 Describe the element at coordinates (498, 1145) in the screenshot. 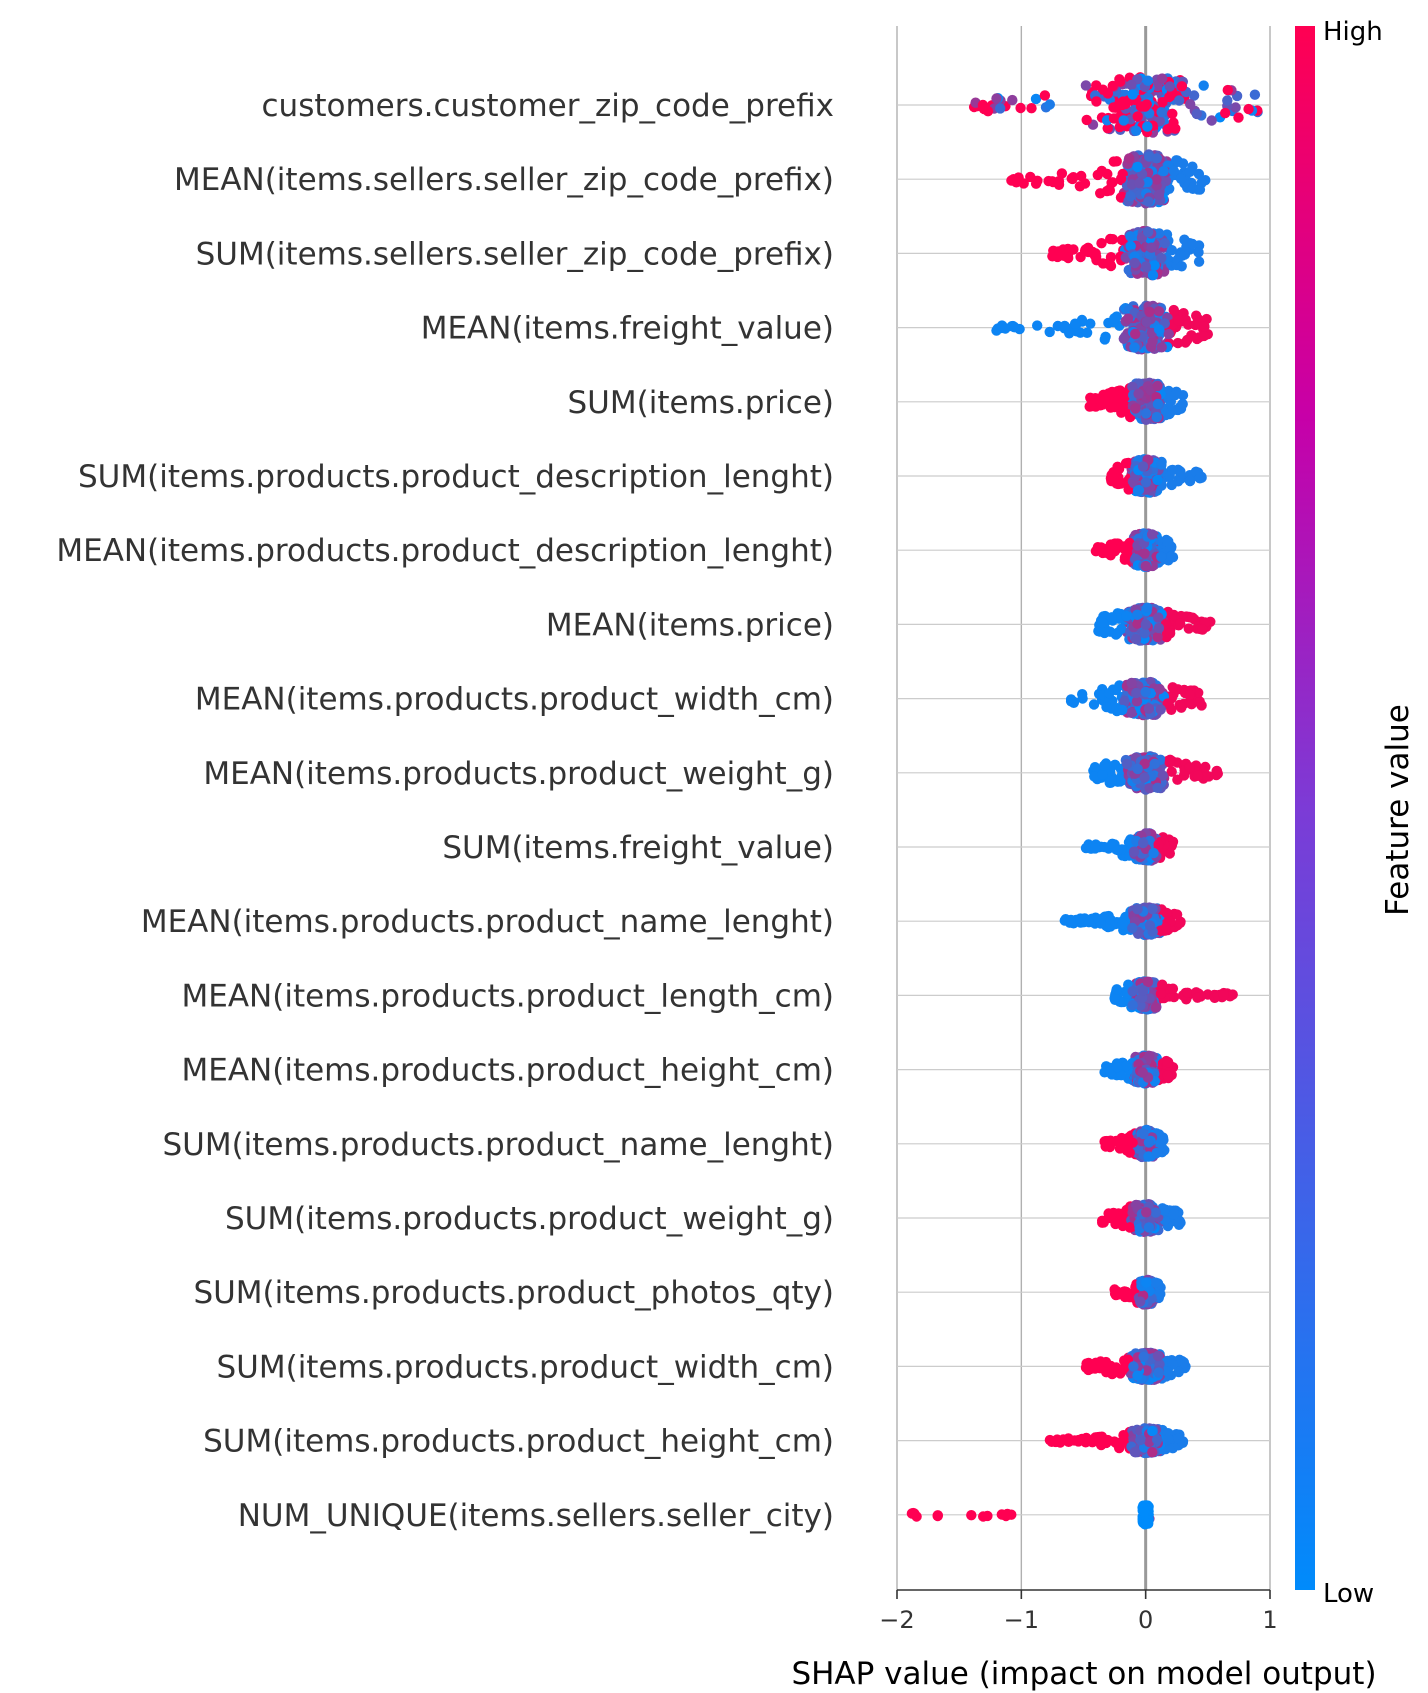

I see `feature-label: SUM(items.products.product_name_lenght)` at that location.